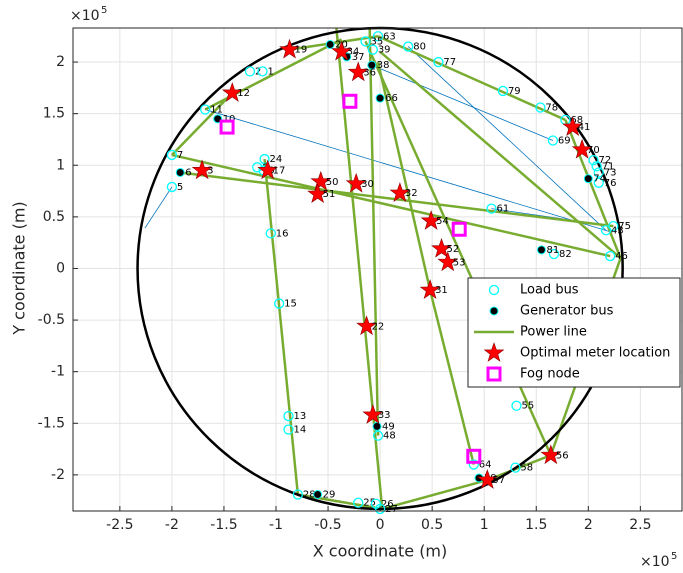 This screenshot has width=683, height=573. I want to click on bus-label: 80, so click(419, 47).